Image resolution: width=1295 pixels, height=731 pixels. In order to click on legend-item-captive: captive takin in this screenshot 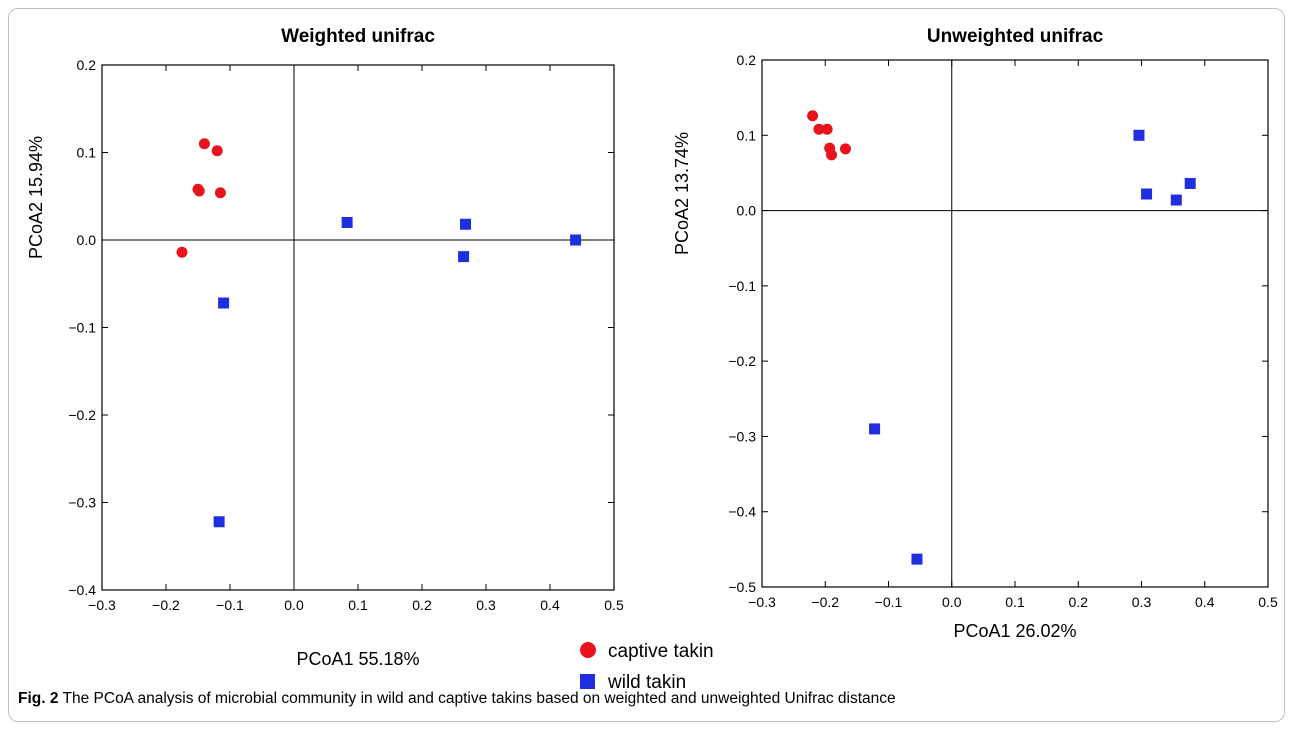, I will do `click(647, 651)`.